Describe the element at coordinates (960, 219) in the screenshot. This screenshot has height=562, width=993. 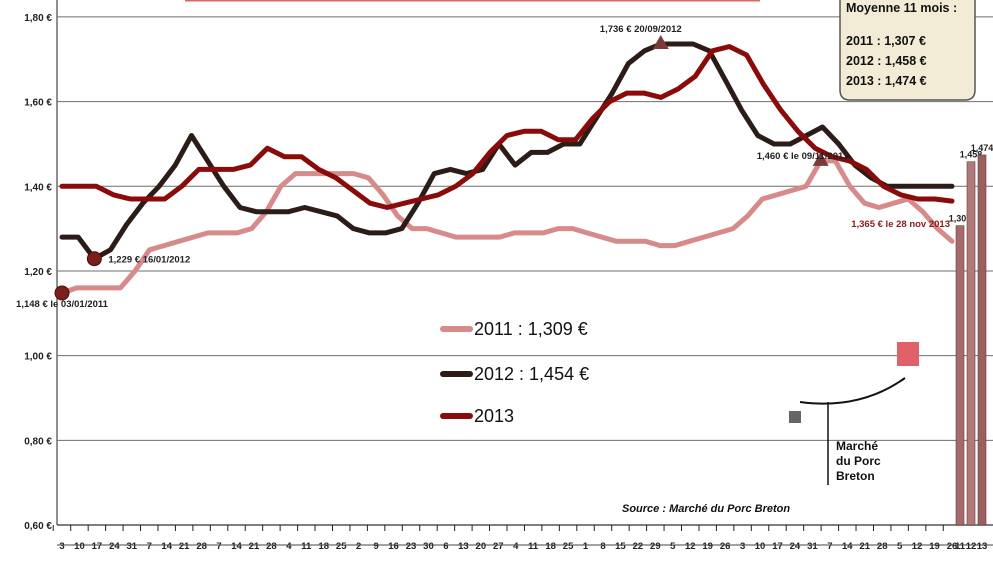
I see `average-bar-label: 1,307` at that location.